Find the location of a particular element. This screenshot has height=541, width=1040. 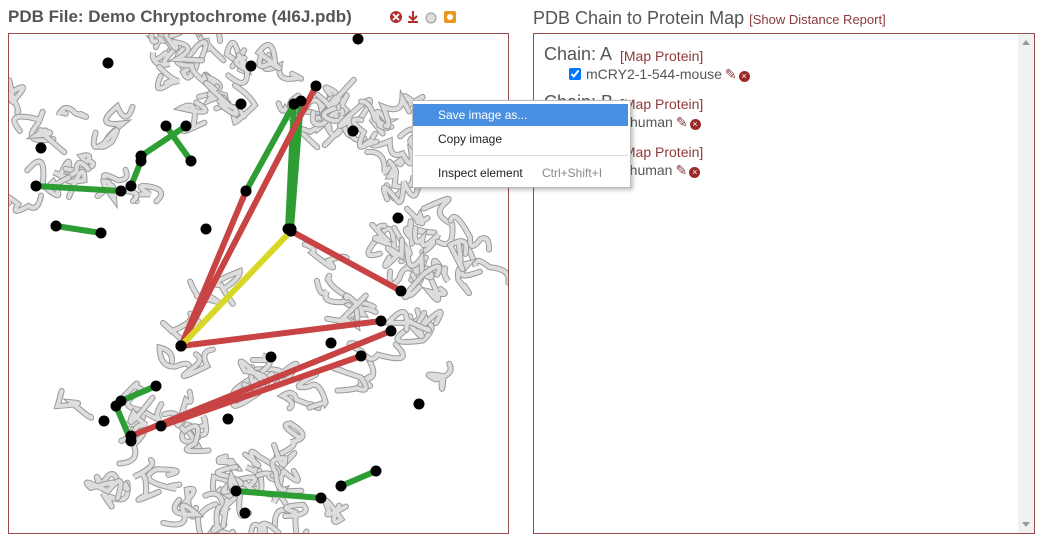

scroll-up is located at coordinates (1026, 42).